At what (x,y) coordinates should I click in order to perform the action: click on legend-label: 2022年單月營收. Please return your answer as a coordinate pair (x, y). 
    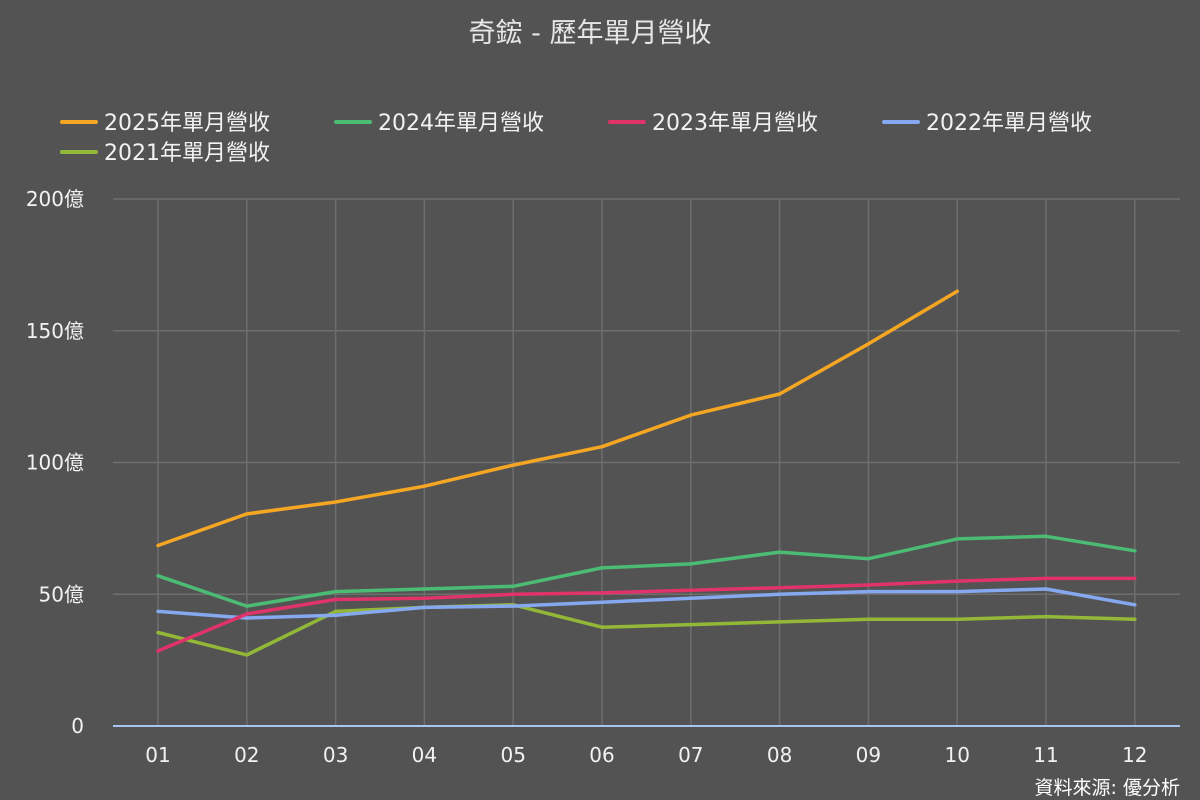
    Looking at the image, I should click on (1009, 123).